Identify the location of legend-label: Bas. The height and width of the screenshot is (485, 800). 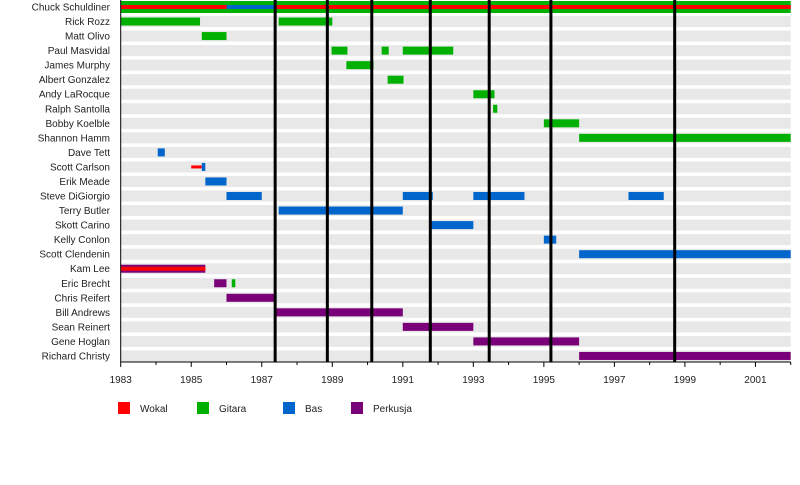
(313, 409).